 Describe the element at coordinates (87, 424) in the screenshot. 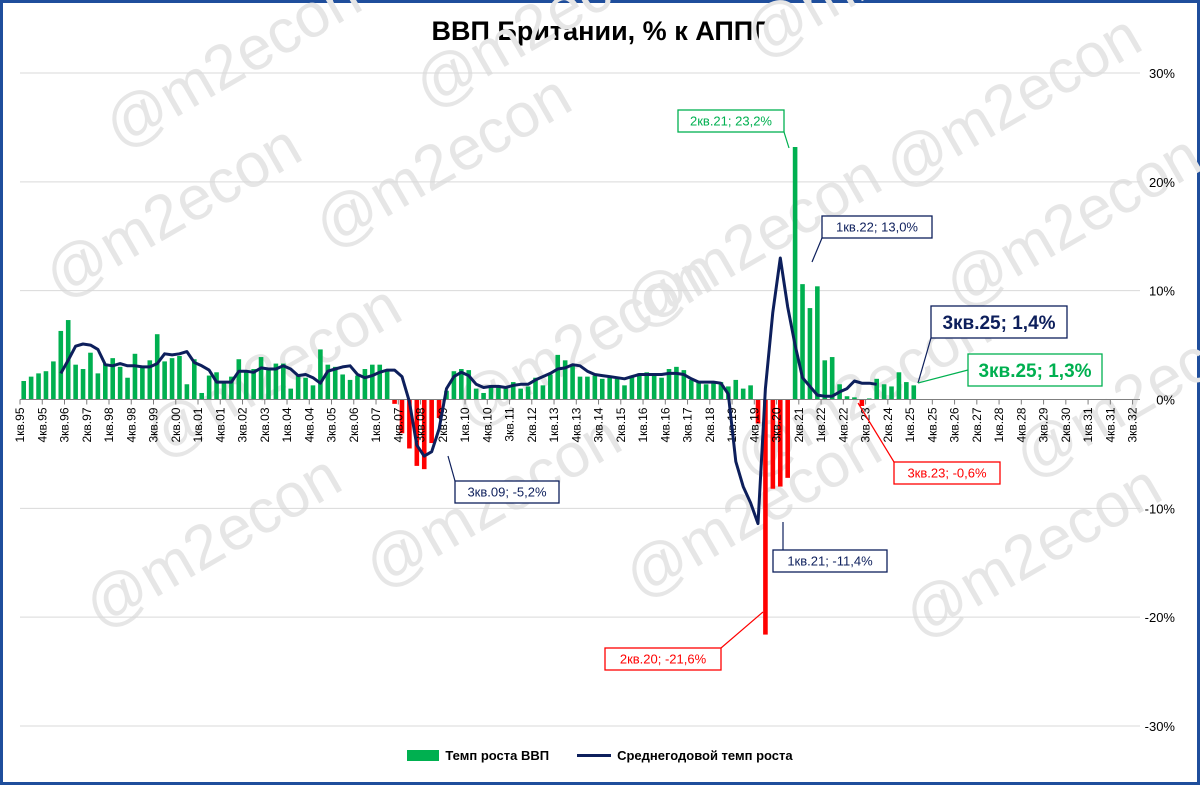

I see `x-tick-label: 2кв.97` at that location.